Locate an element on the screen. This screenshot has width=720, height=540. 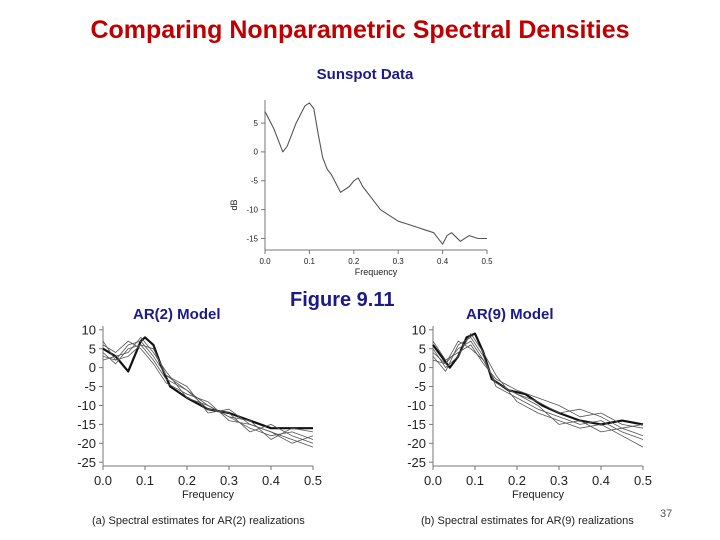
page-number: 37 is located at coordinates (666, 514).